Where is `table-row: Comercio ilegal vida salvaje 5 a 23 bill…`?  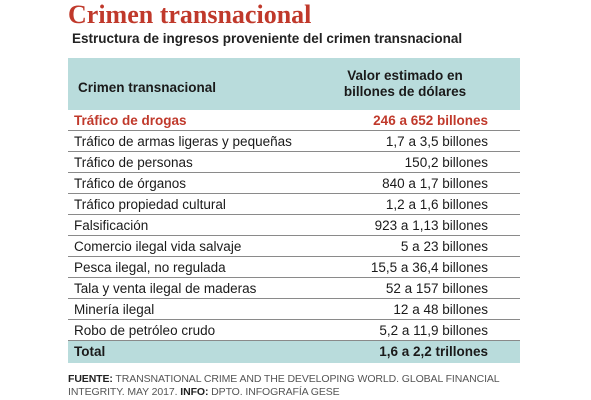
table-row: Comercio ilegal vida salvaje 5 a 23 bill… is located at coordinates (294, 246).